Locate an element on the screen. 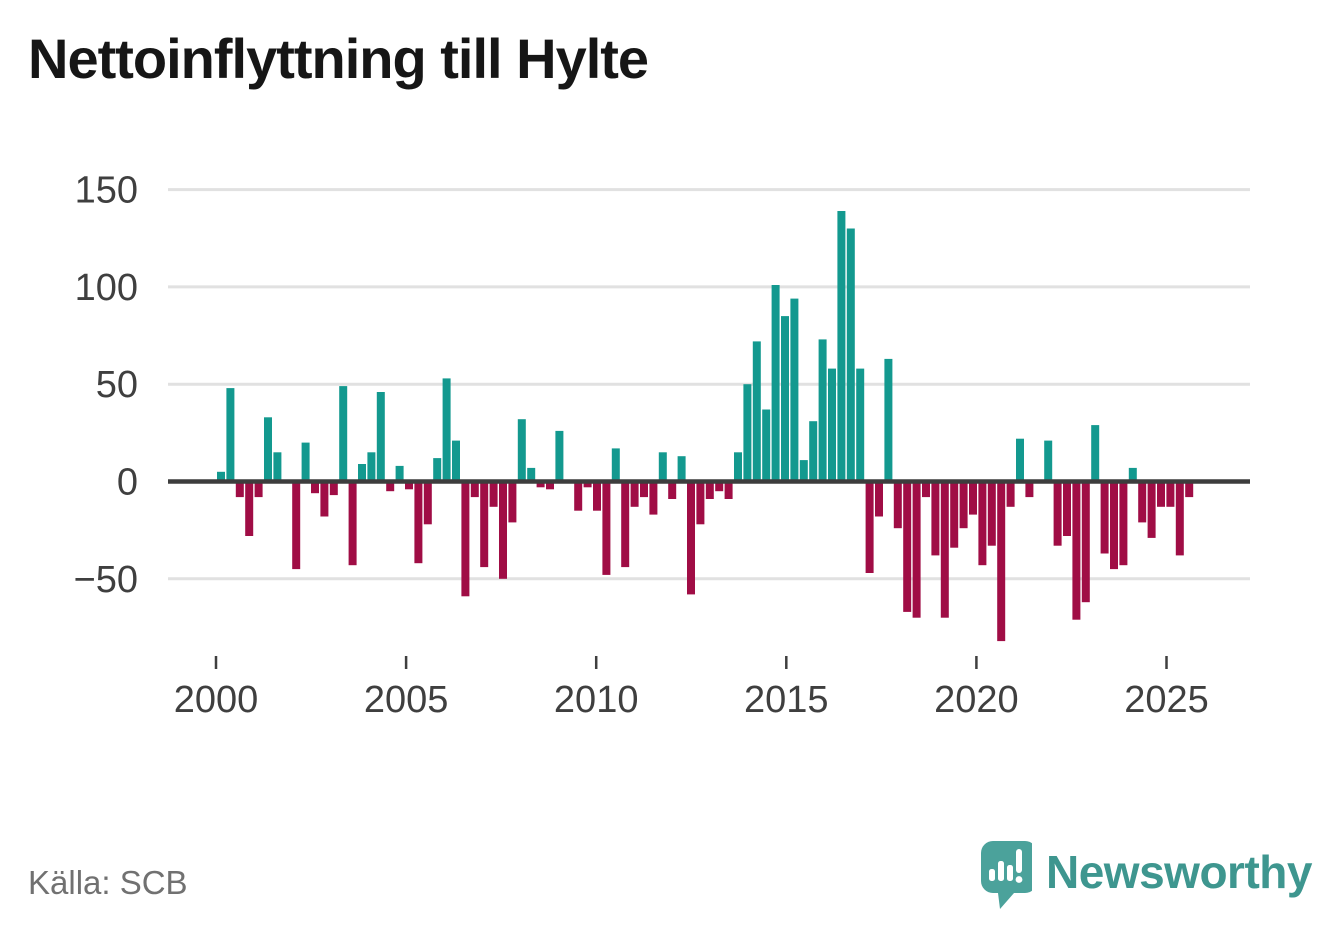 The height and width of the screenshot is (939, 1322). bar-2019-q3 is located at coordinates (954, 514).